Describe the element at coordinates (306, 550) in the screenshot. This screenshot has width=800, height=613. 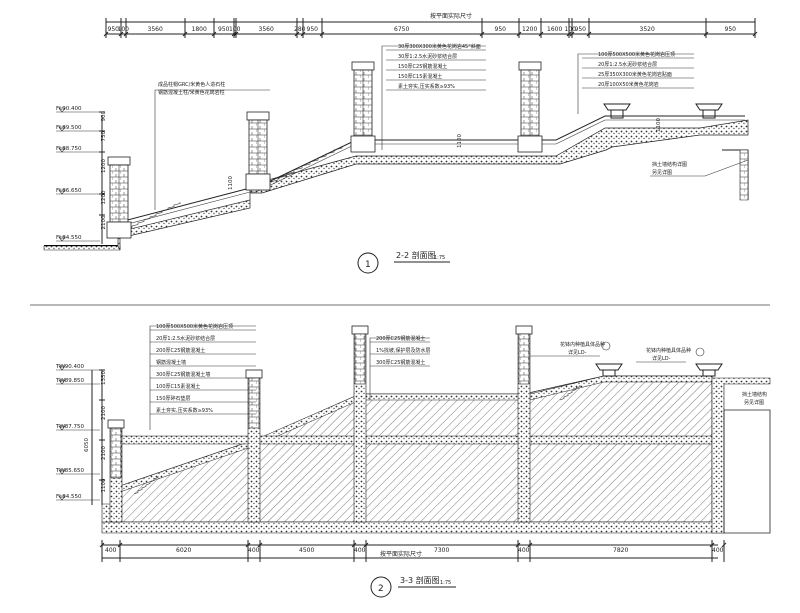
I see `bottom-dim-text: 4500` at that location.